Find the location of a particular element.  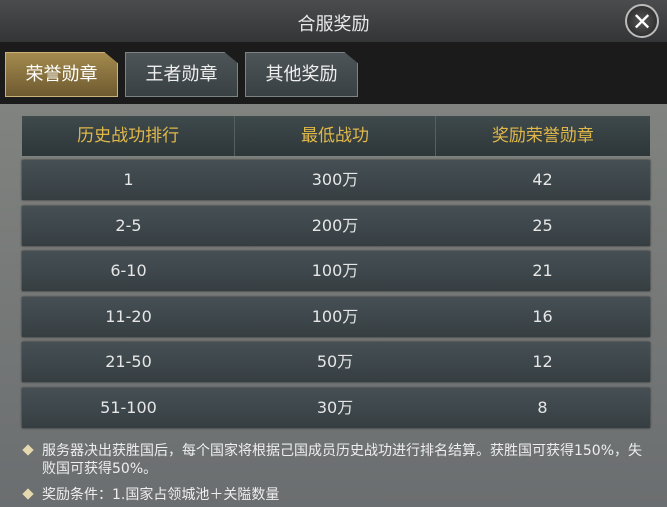

table-row: 51-100 30万 8 is located at coordinates (336, 408).